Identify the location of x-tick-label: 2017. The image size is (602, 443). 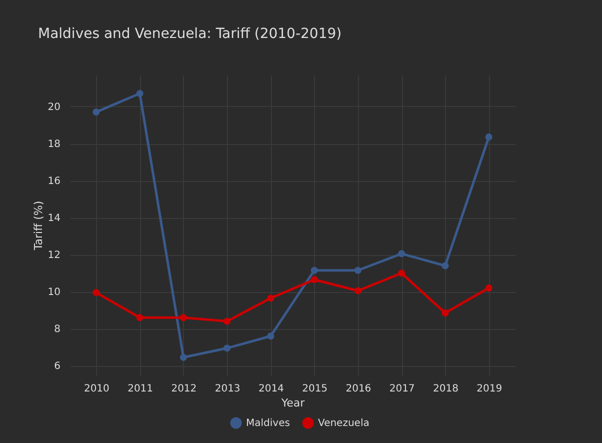
(402, 389).